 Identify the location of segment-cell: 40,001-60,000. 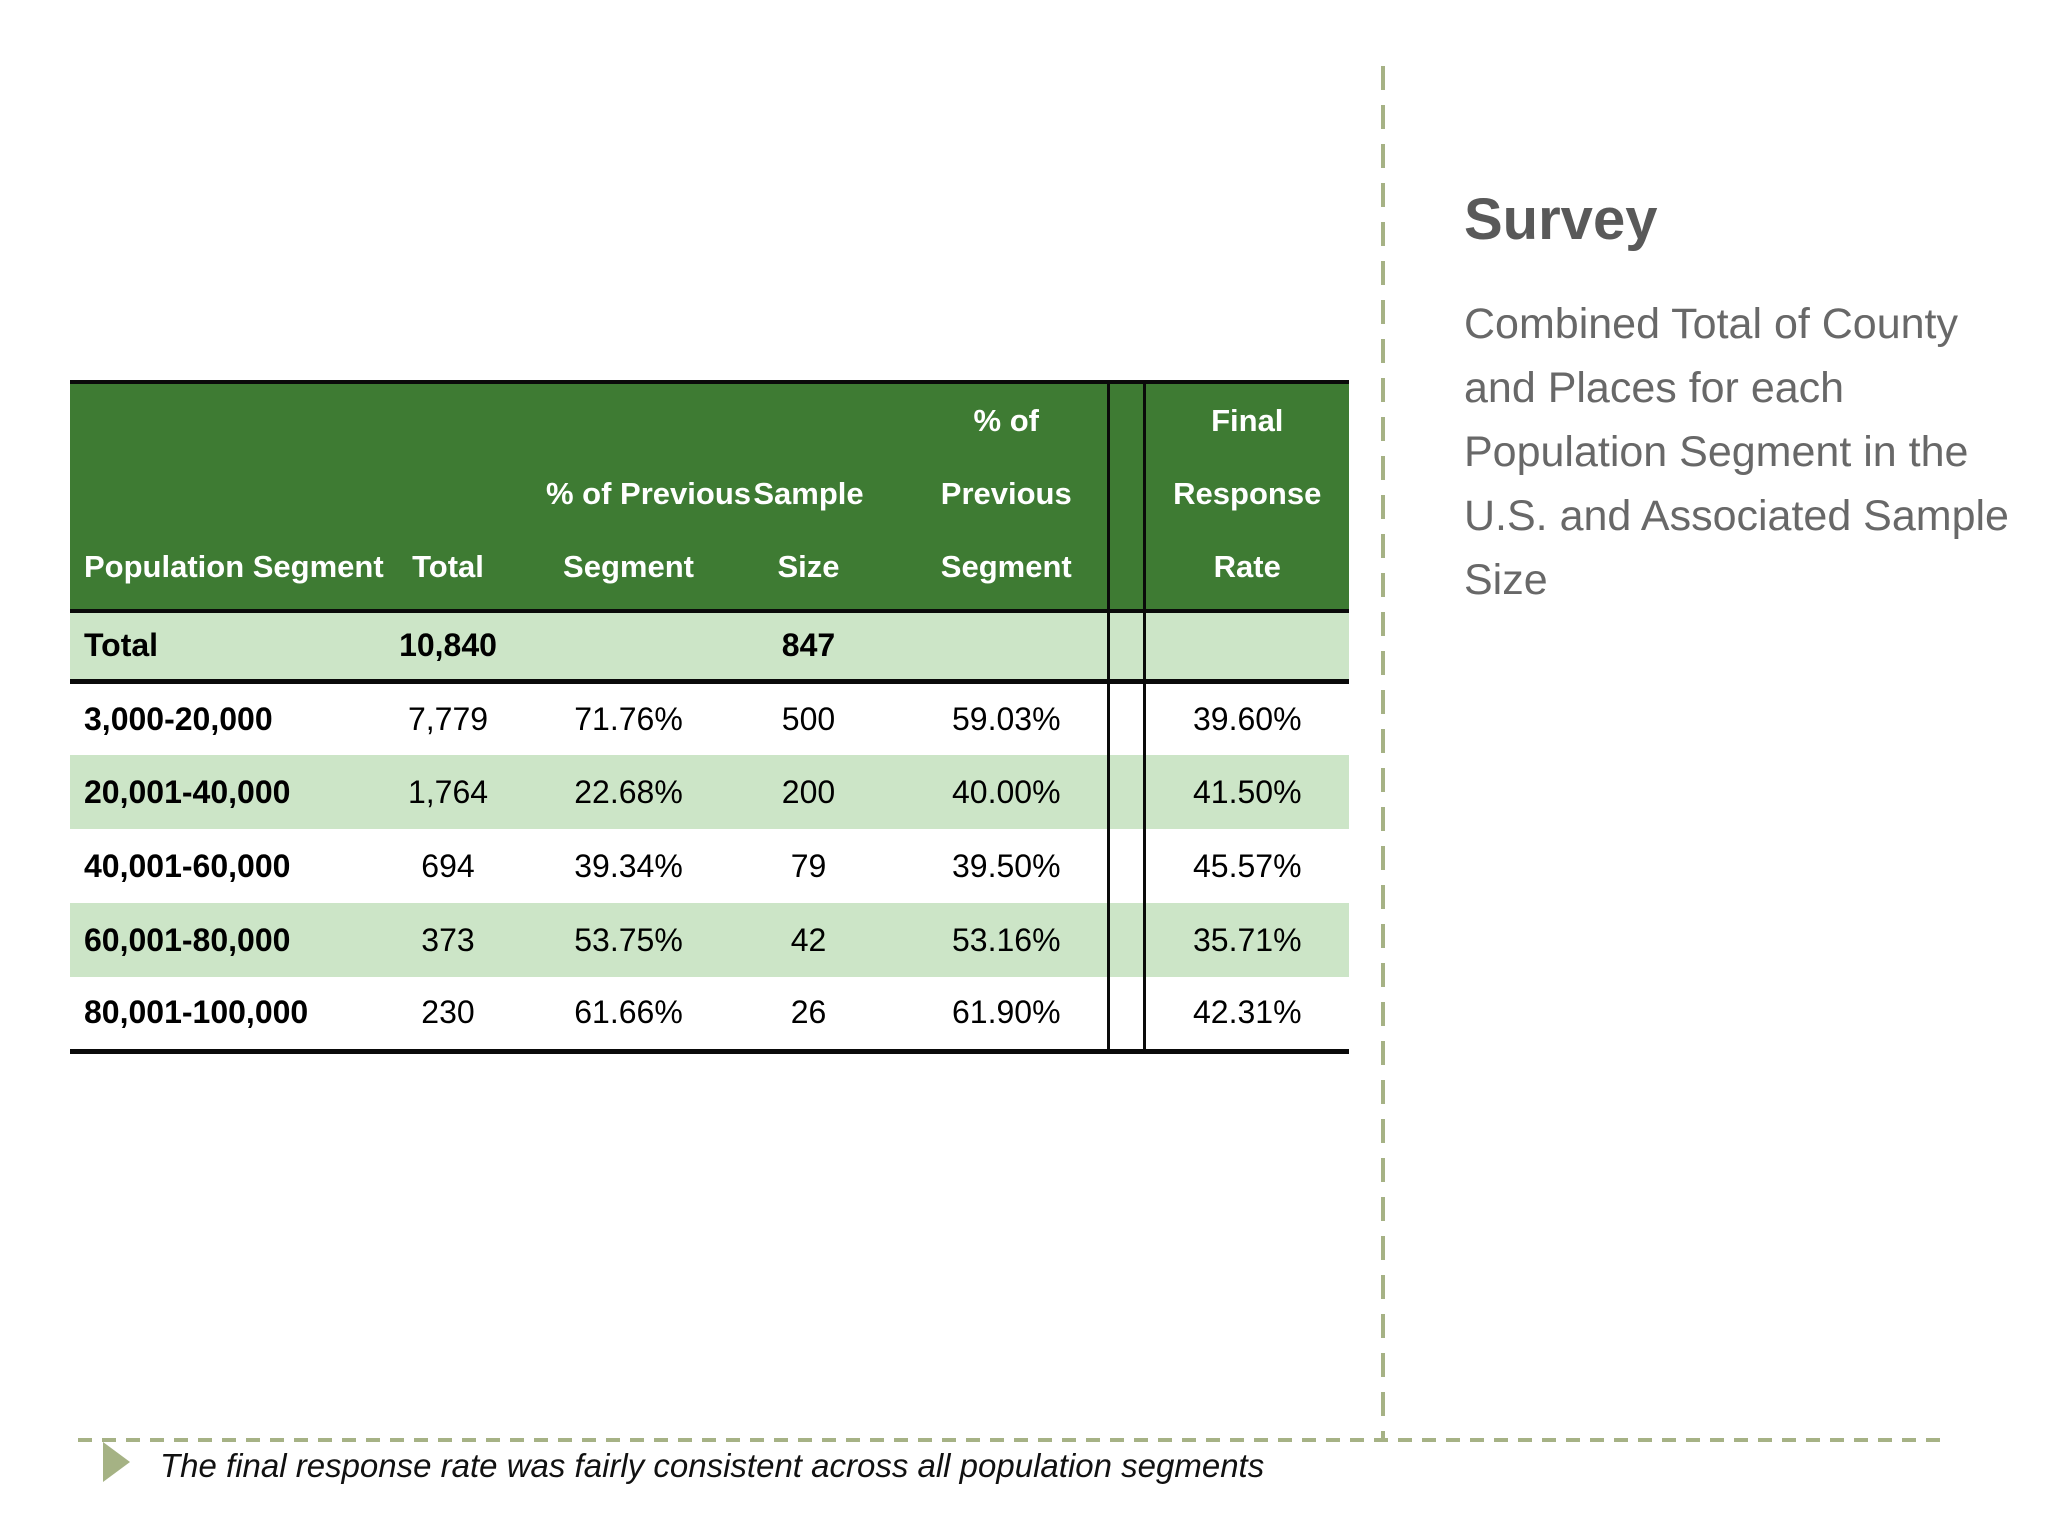
(187, 865).